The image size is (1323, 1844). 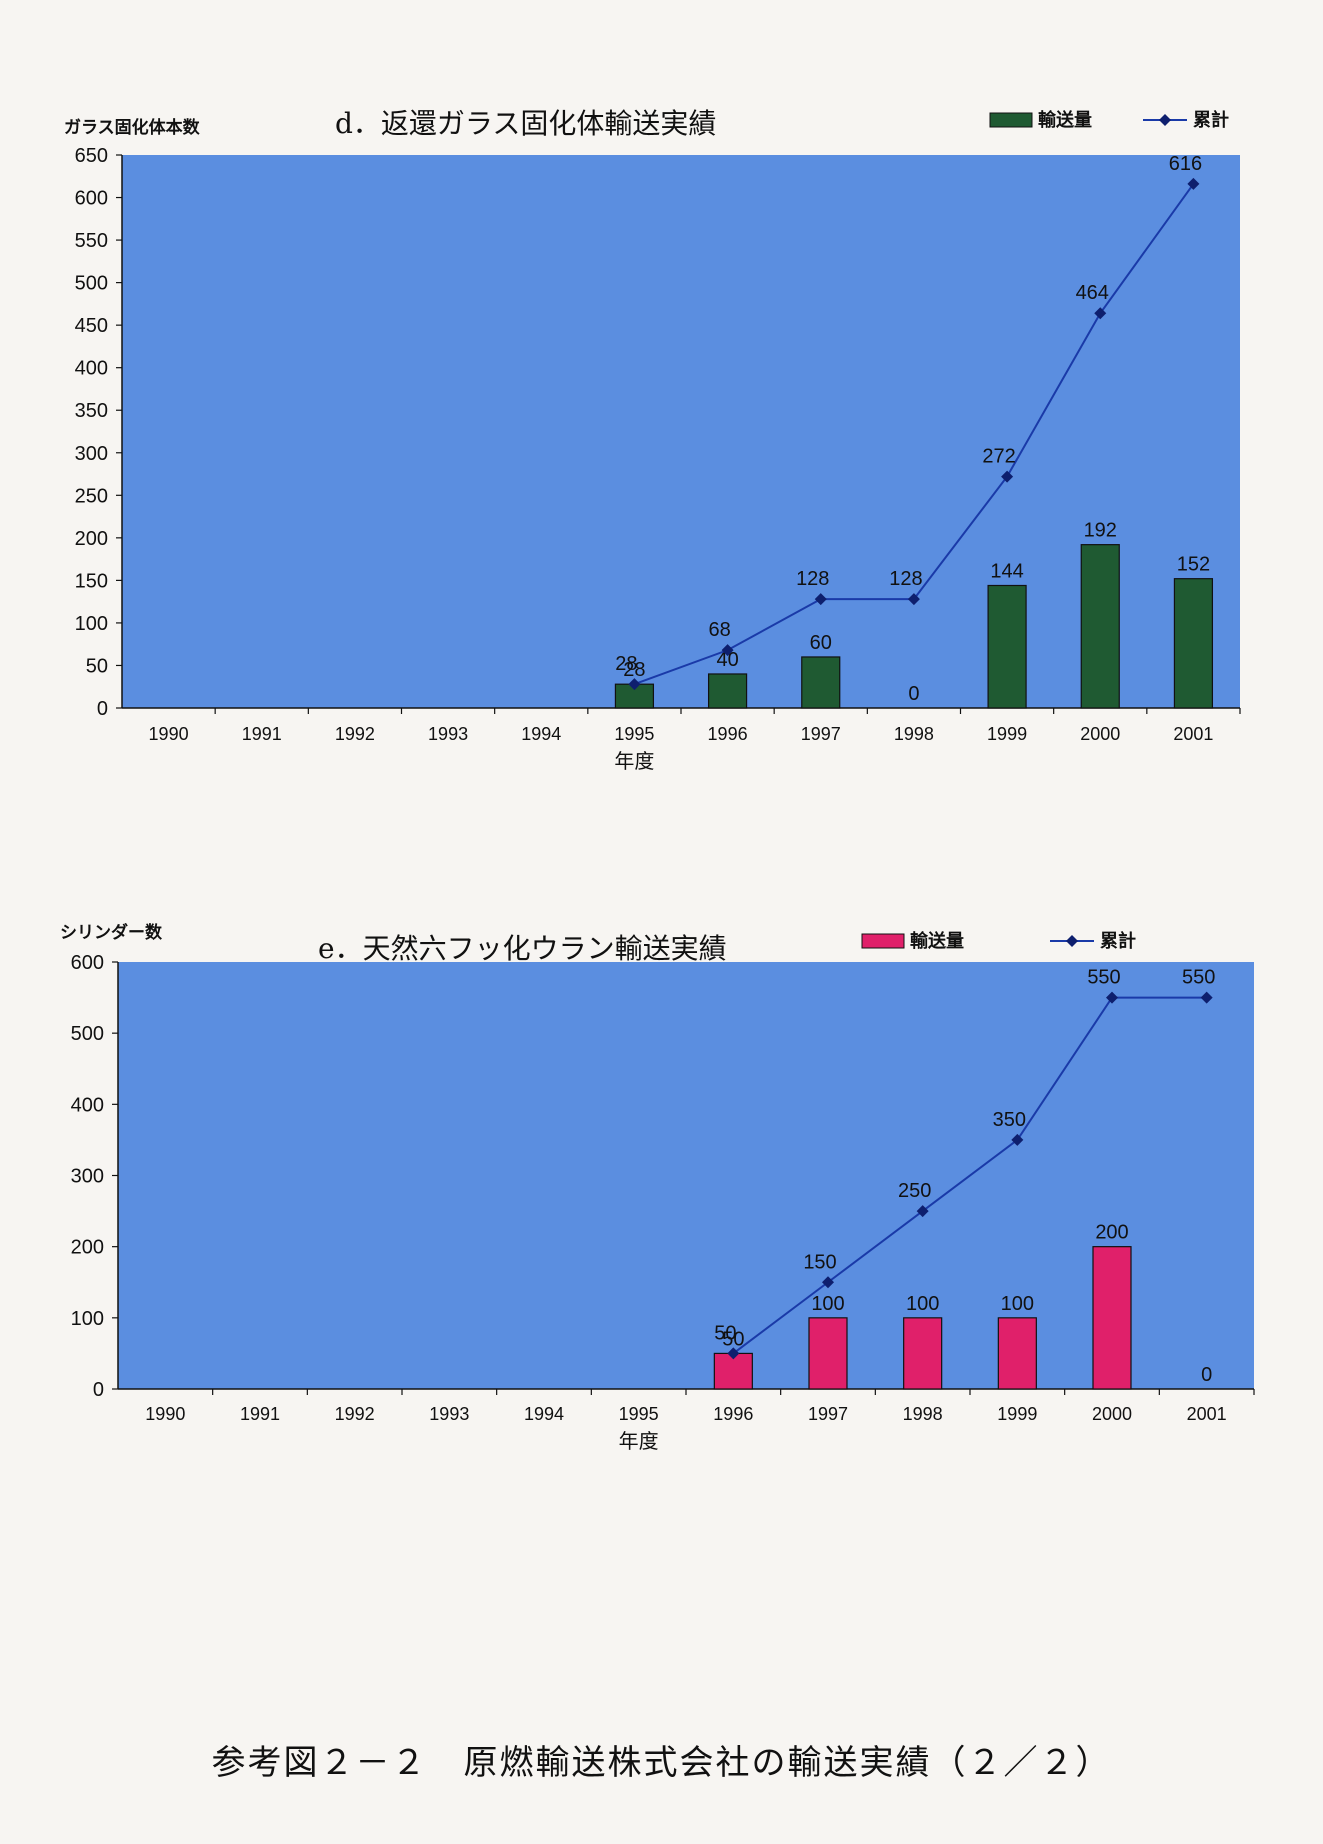 I want to click on y-tick-label: 550, so click(x=91, y=241).